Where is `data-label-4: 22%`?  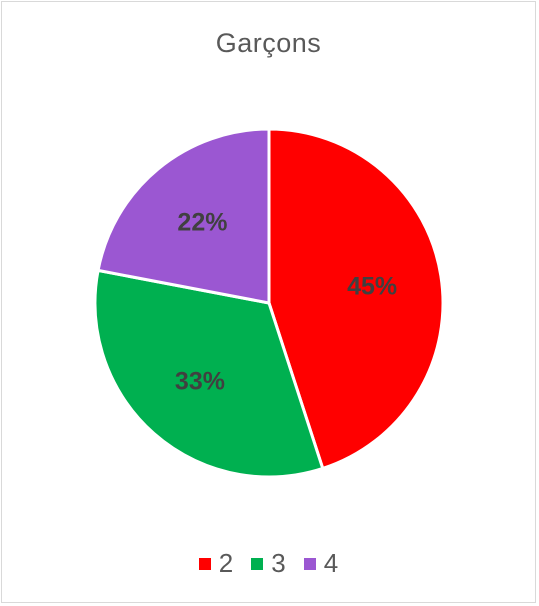 data-label-4: 22% is located at coordinates (202, 223).